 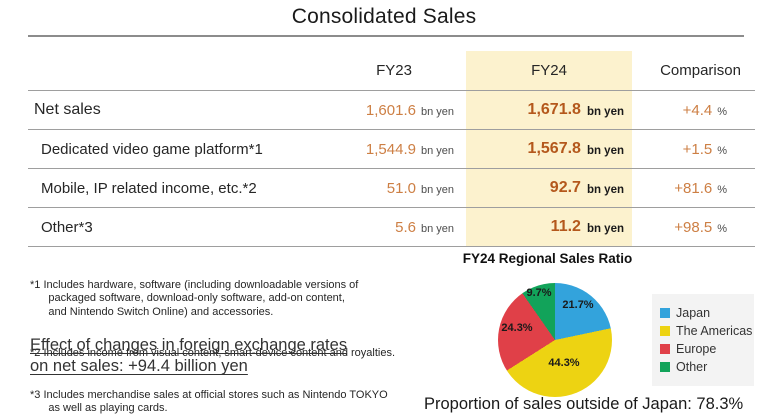 What do you see at coordinates (386, 36) in the screenshot?
I see `title-divider` at bounding box center [386, 36].